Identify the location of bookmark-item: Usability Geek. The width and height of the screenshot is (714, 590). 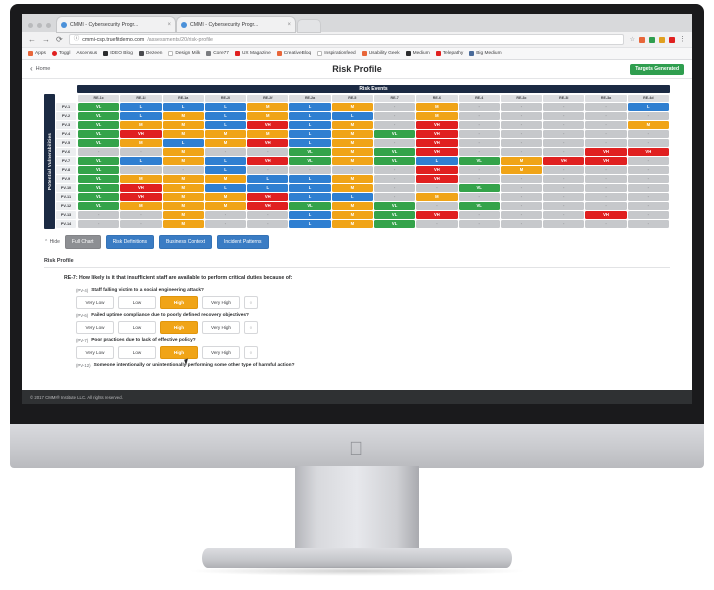
(380, 53).